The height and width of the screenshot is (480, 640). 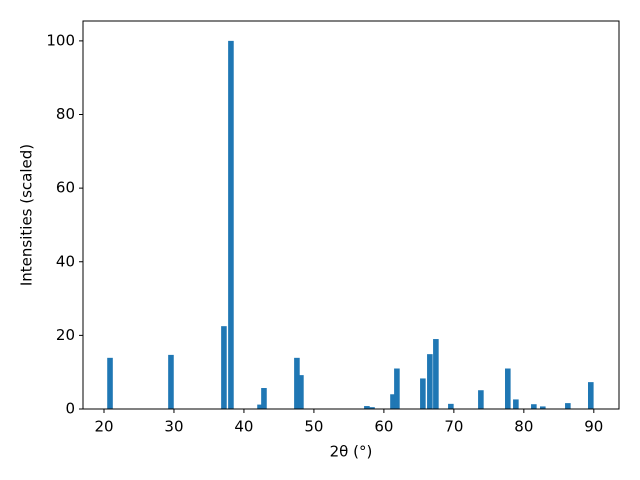 I want to click on x-tick-label: 60, so click(x=383, y=427).